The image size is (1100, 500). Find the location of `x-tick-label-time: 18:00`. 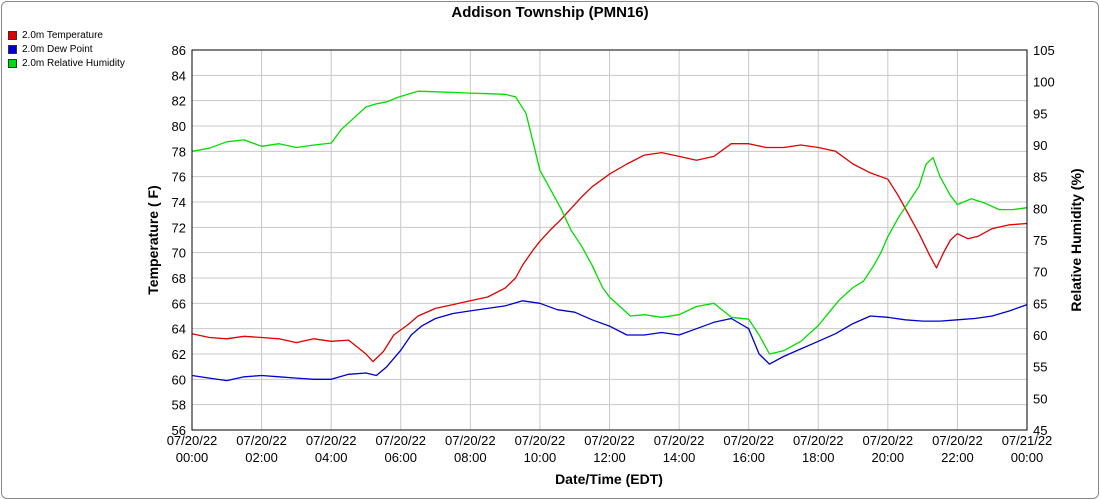

x-tick-label-time: 18:00 is located at coordinates (818, 457).